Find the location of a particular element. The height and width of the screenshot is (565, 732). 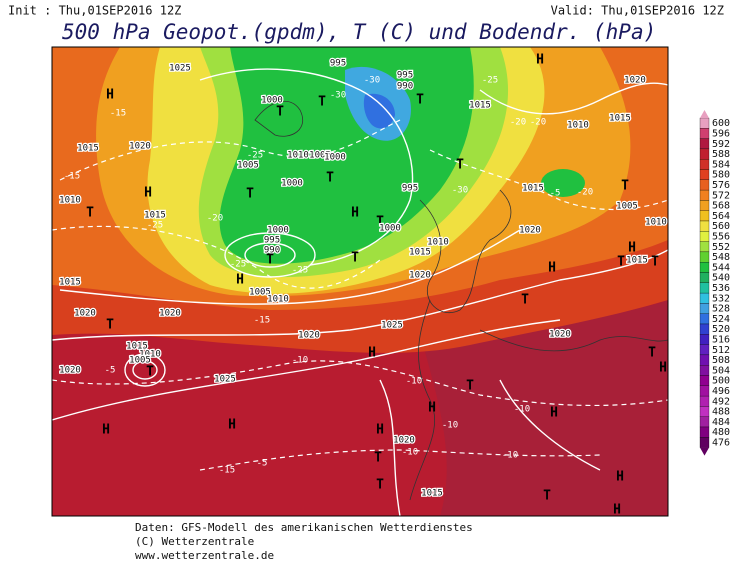

colorbar-label: 480 is located at coordinates (721, 432).